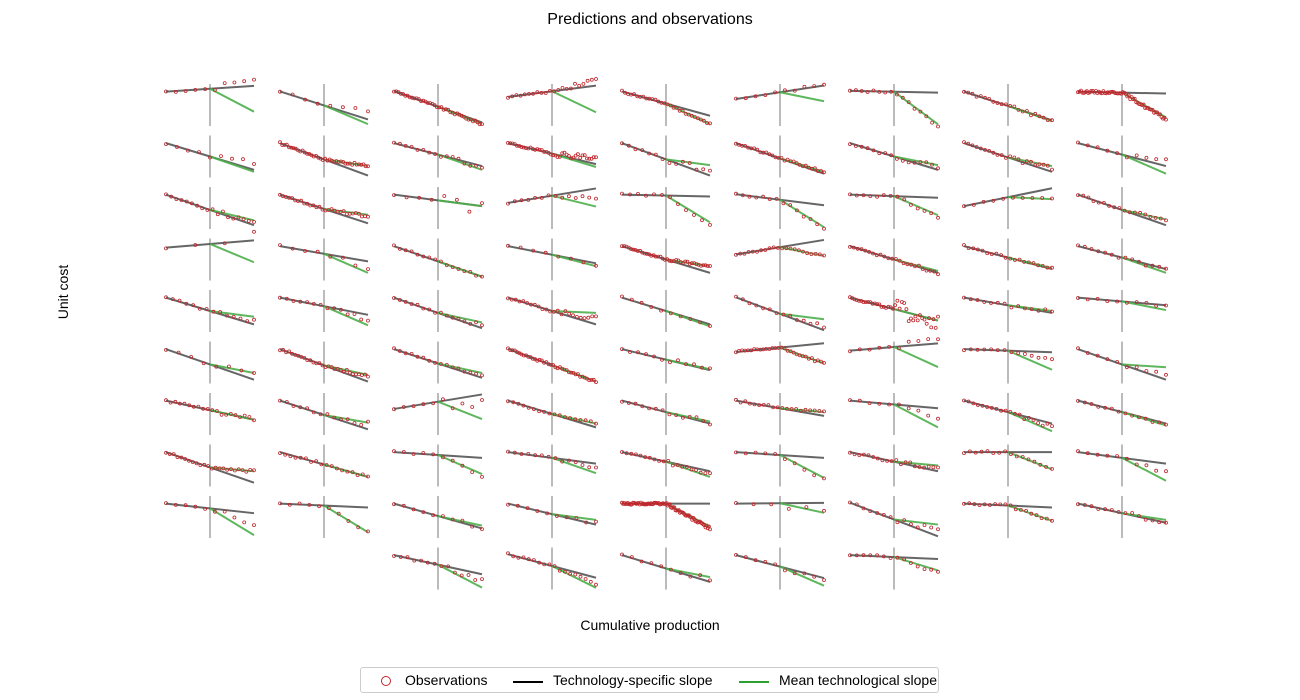 This screenshot has height=700, width=1300. I want to click on technology-specific-slope-line, so click(780, 408).